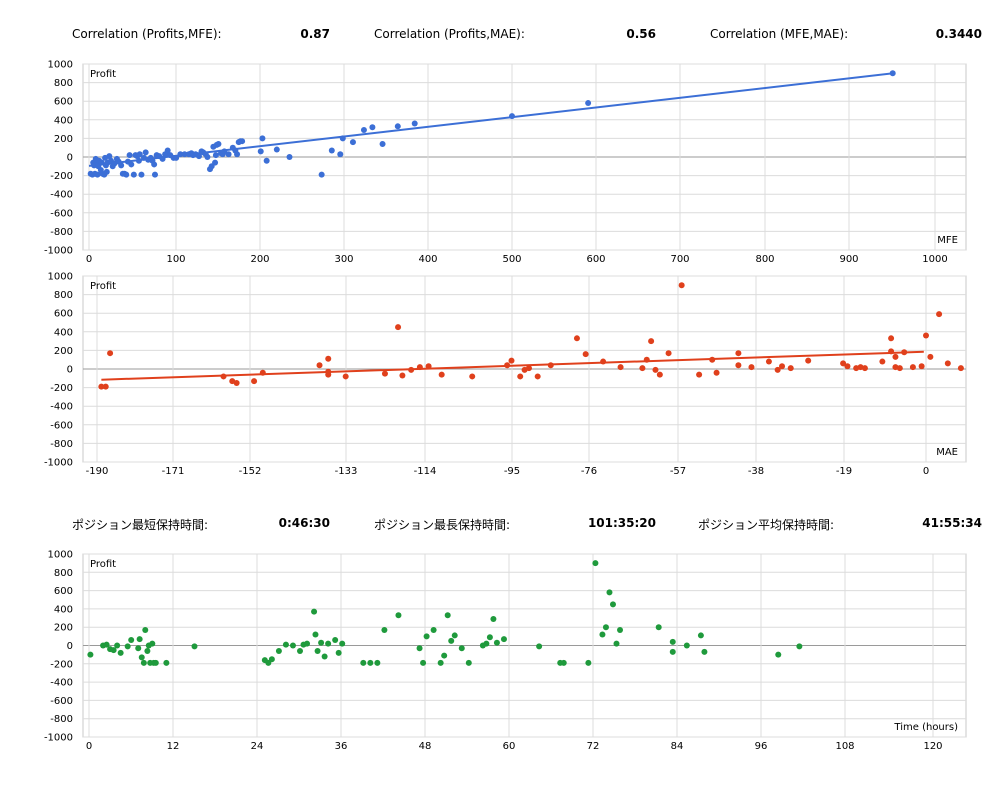 Image resolution: width=1004 pixels, height=800 pixels. Describe the element at coordinates (257, 746) in the screenshot. I see `x-tick-label: 24` at that location.